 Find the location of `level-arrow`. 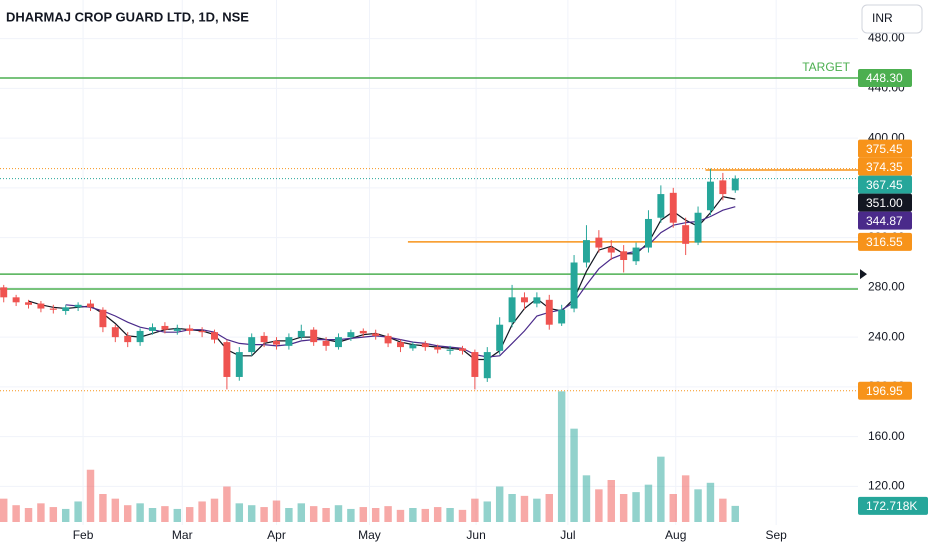

level-arrow is located at coordinates (863, 274).